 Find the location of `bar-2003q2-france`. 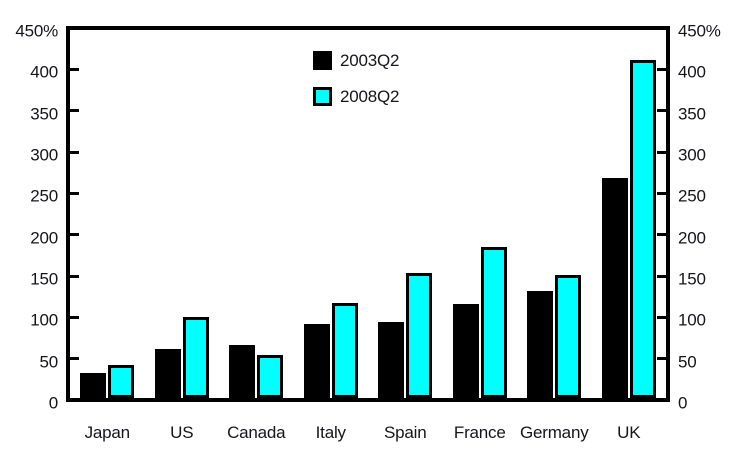

bar-2003q2-france is located at coordinates (465, 351).